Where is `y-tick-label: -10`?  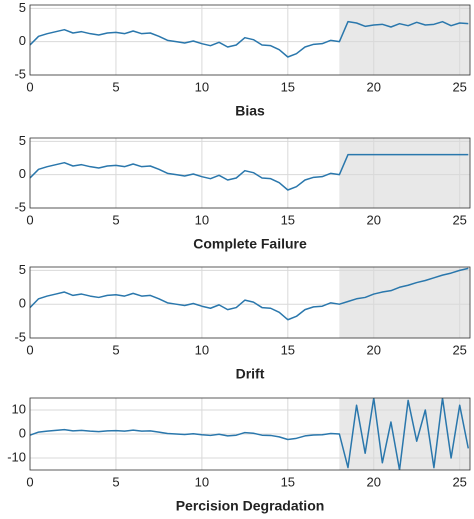
y-tick-label: -10 is located at coordinates (16, 456).